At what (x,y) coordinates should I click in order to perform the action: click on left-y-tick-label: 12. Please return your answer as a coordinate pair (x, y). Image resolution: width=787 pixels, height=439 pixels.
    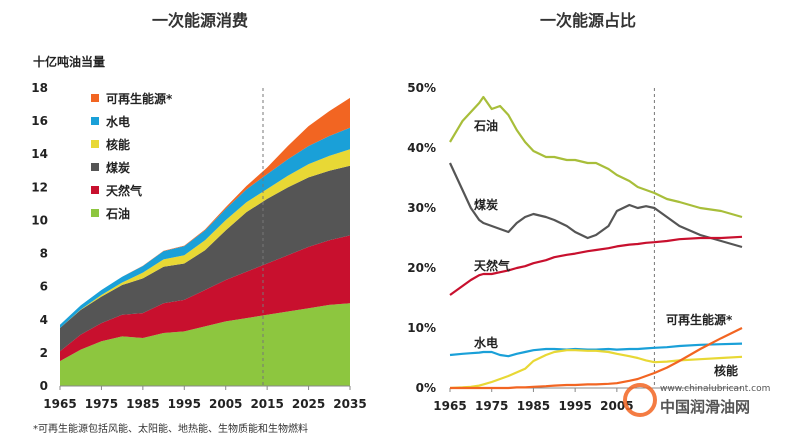
    Looking at the image, I should click on (39, 187).